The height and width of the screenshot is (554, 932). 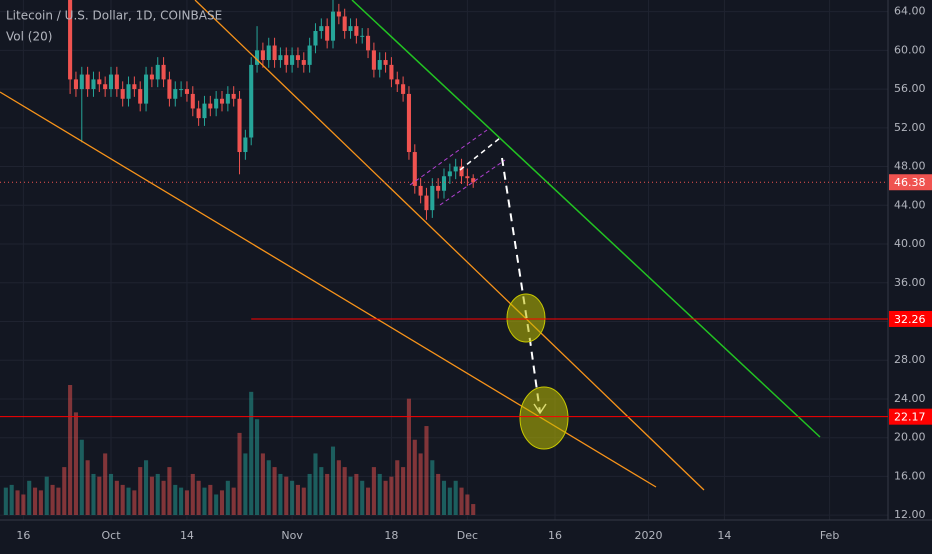 I want to click on y-tick-label: 28.00, so click(x=910, y=359).